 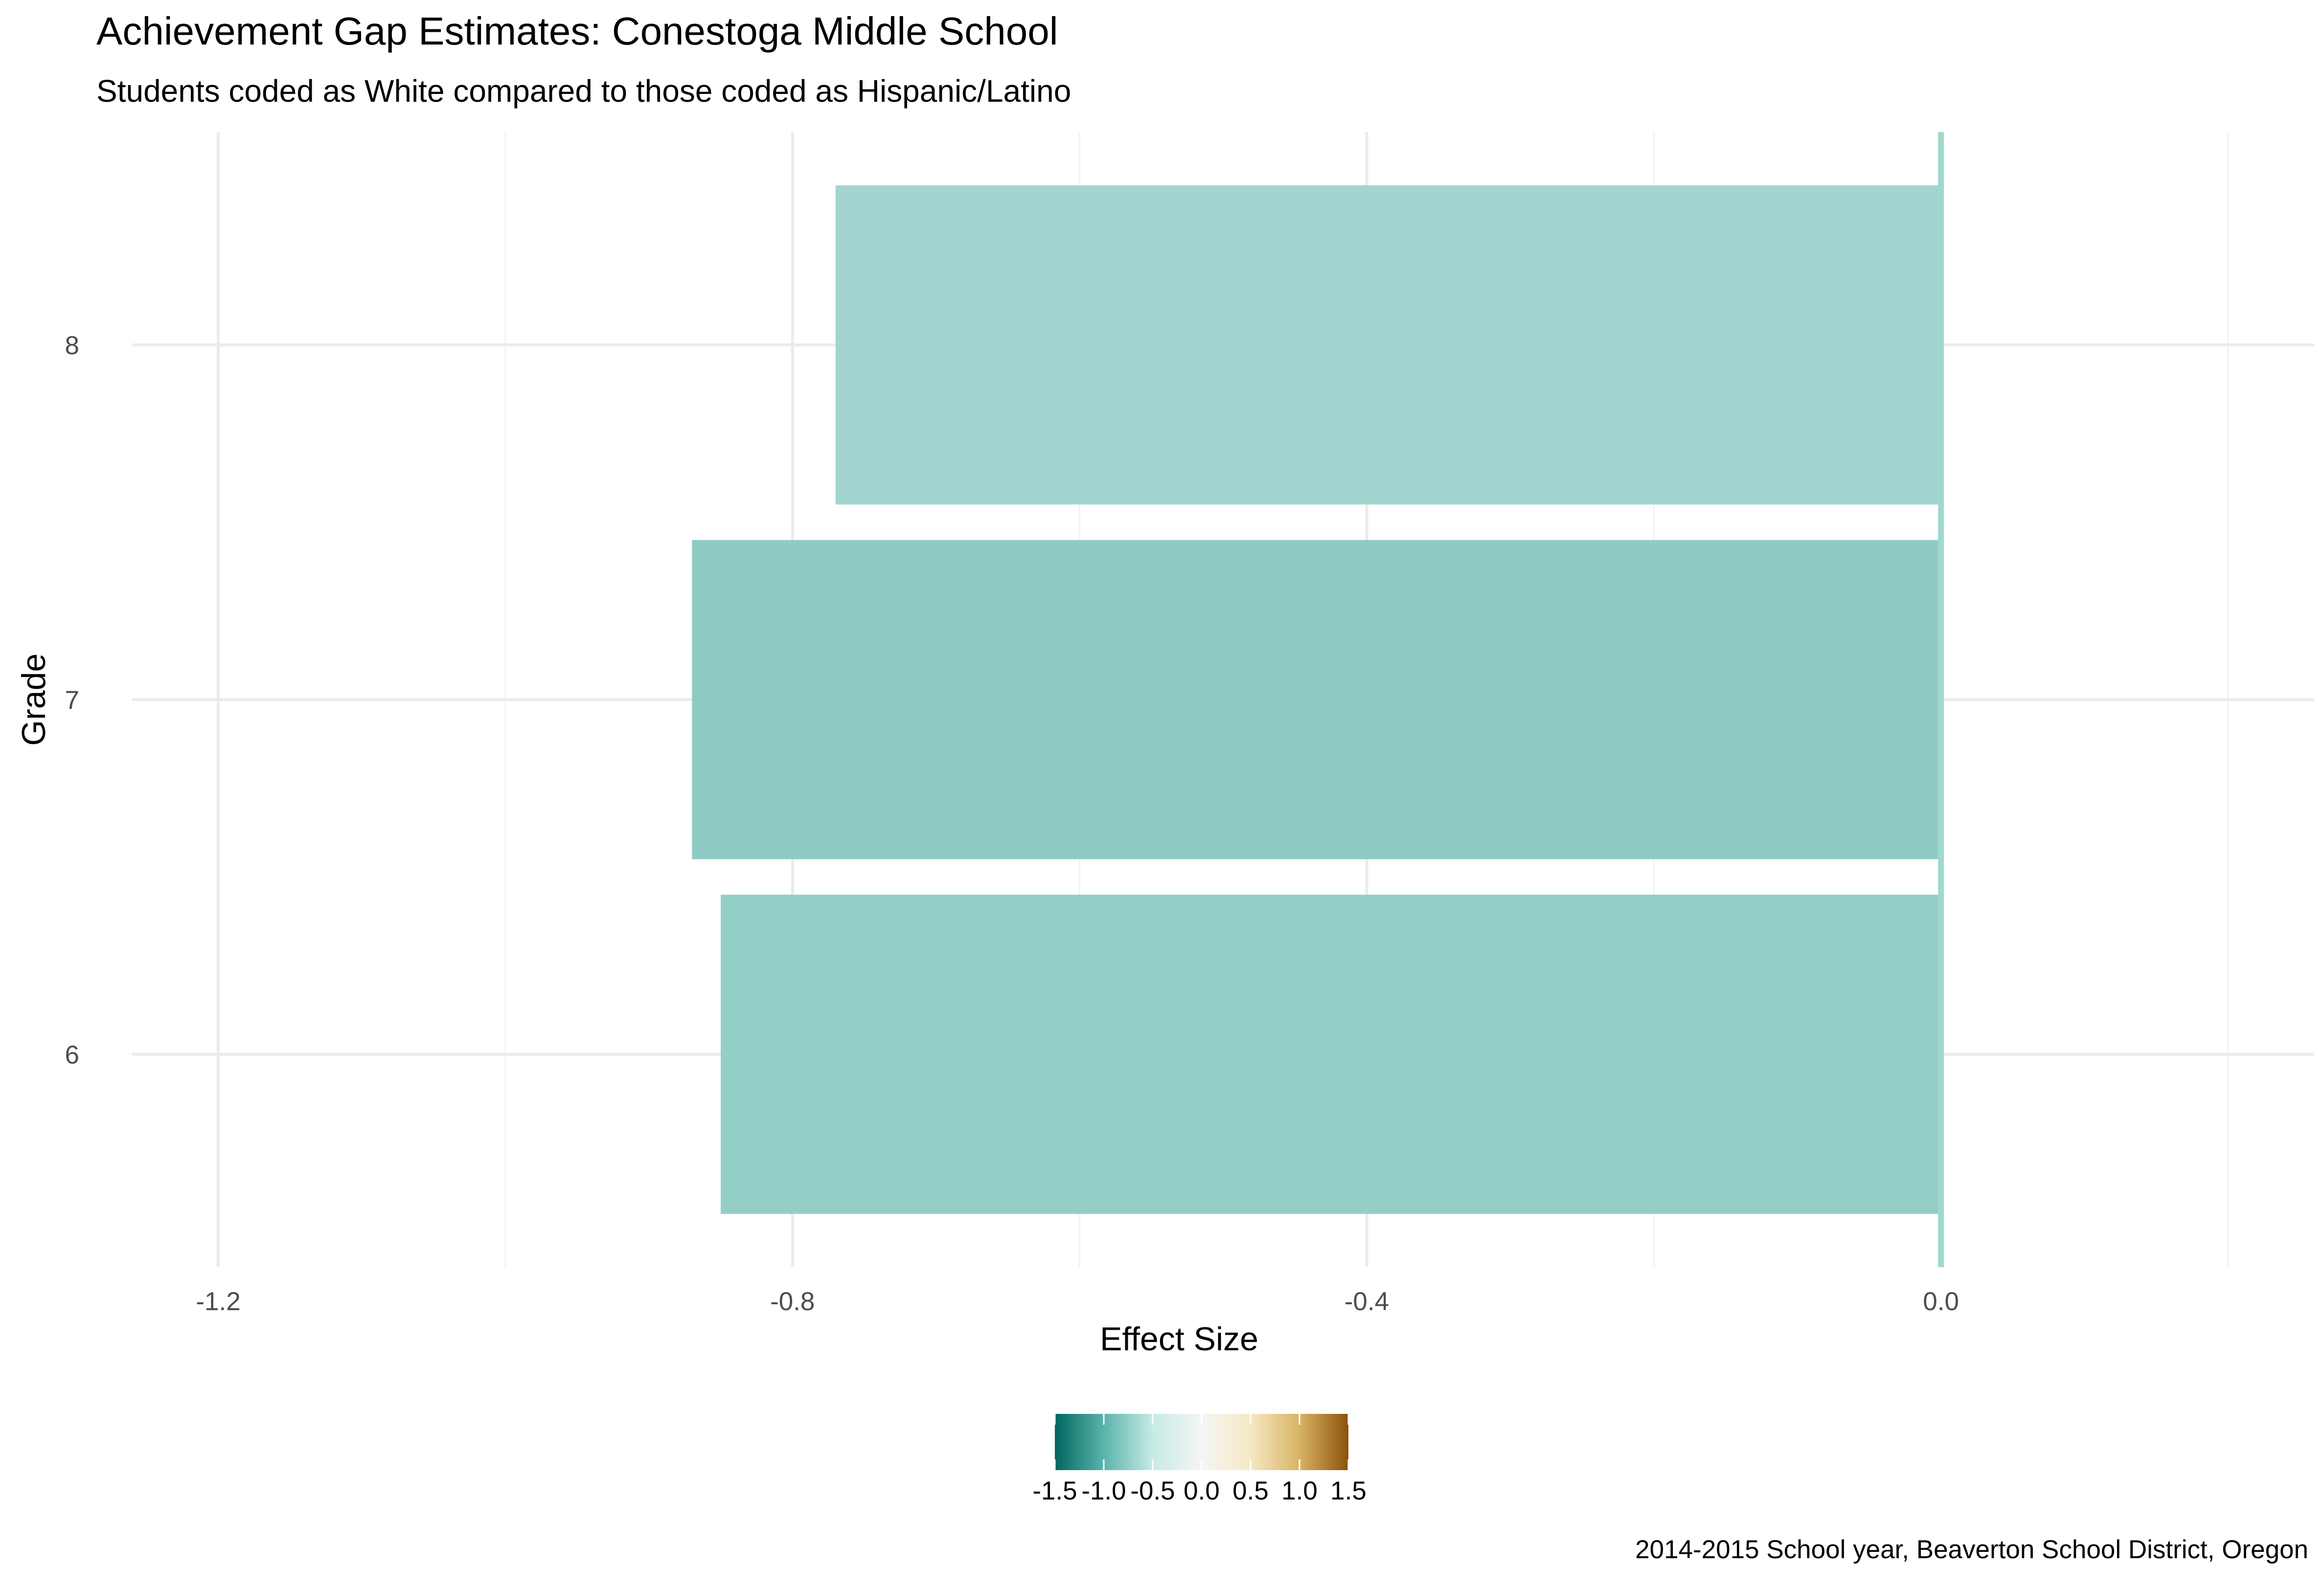 What do you see at coordinates (1300, 1491) in the screenshot?
I see `colorbar-tick-label: 1.0` at bounding box center [1300, 1491].